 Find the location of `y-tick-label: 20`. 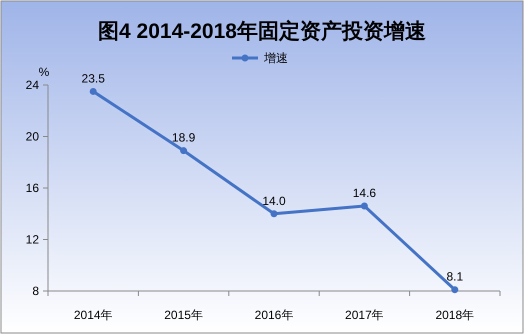

y-tick-label: 20 is located at coordinates (33, 137).